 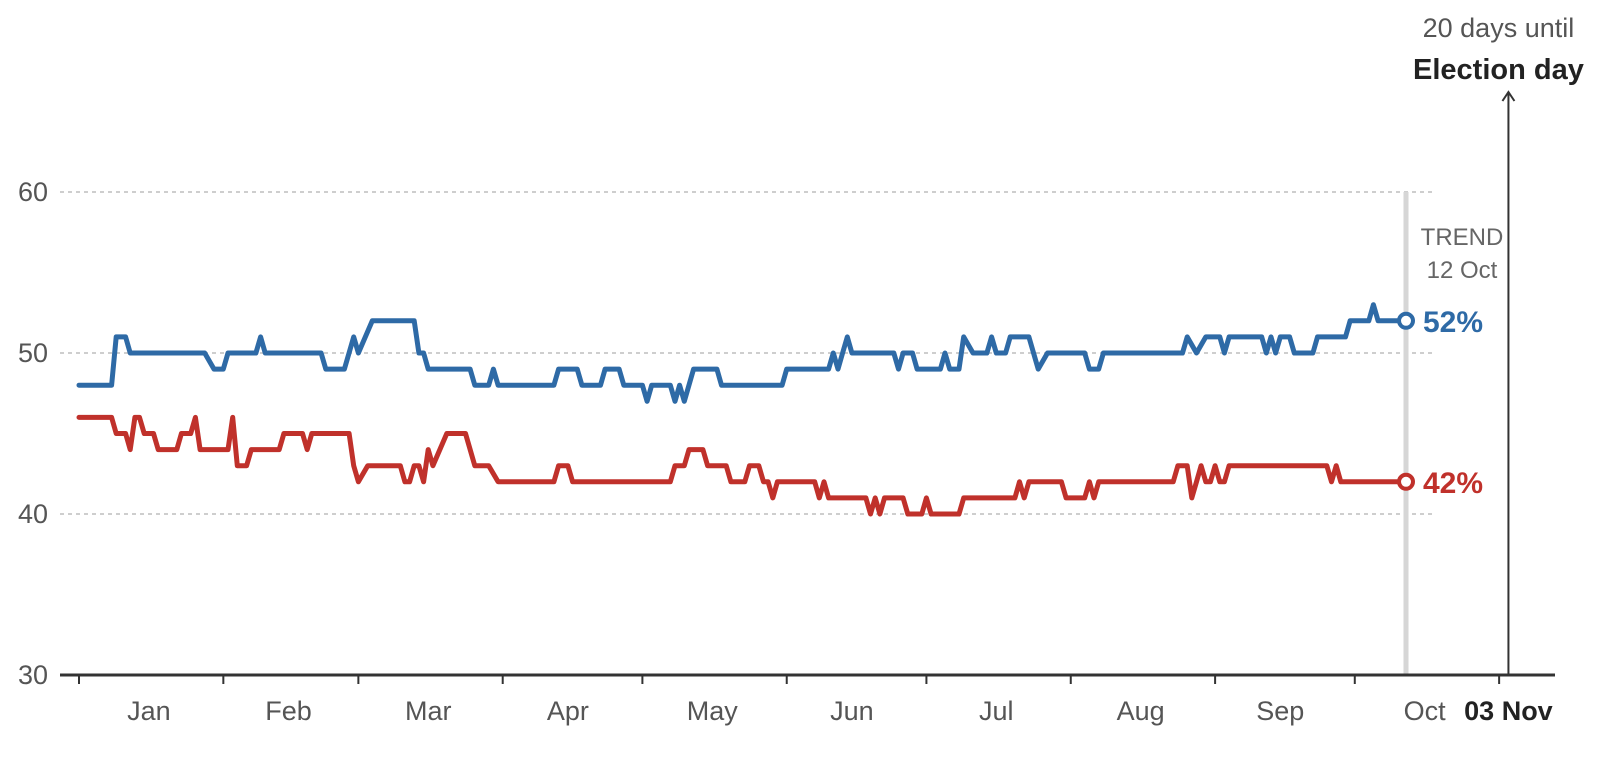 What do you see at coordinates (996, 711) in the screenshot?
I see `x-tick-label: Jul` at bounding box center [996, 711].